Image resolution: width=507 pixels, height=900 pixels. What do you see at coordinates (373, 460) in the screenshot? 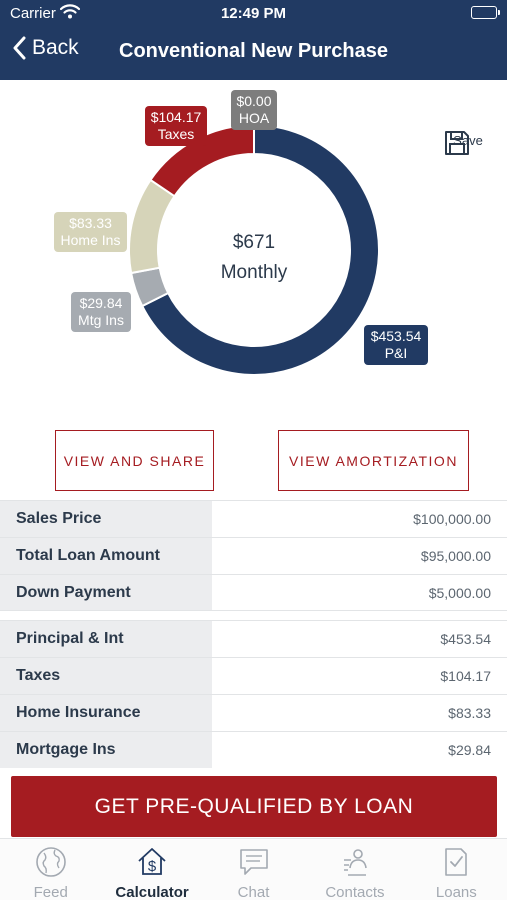
I see `view-amortization-button: VIEW AMORTIZATION` at bounding box center [373, 460].